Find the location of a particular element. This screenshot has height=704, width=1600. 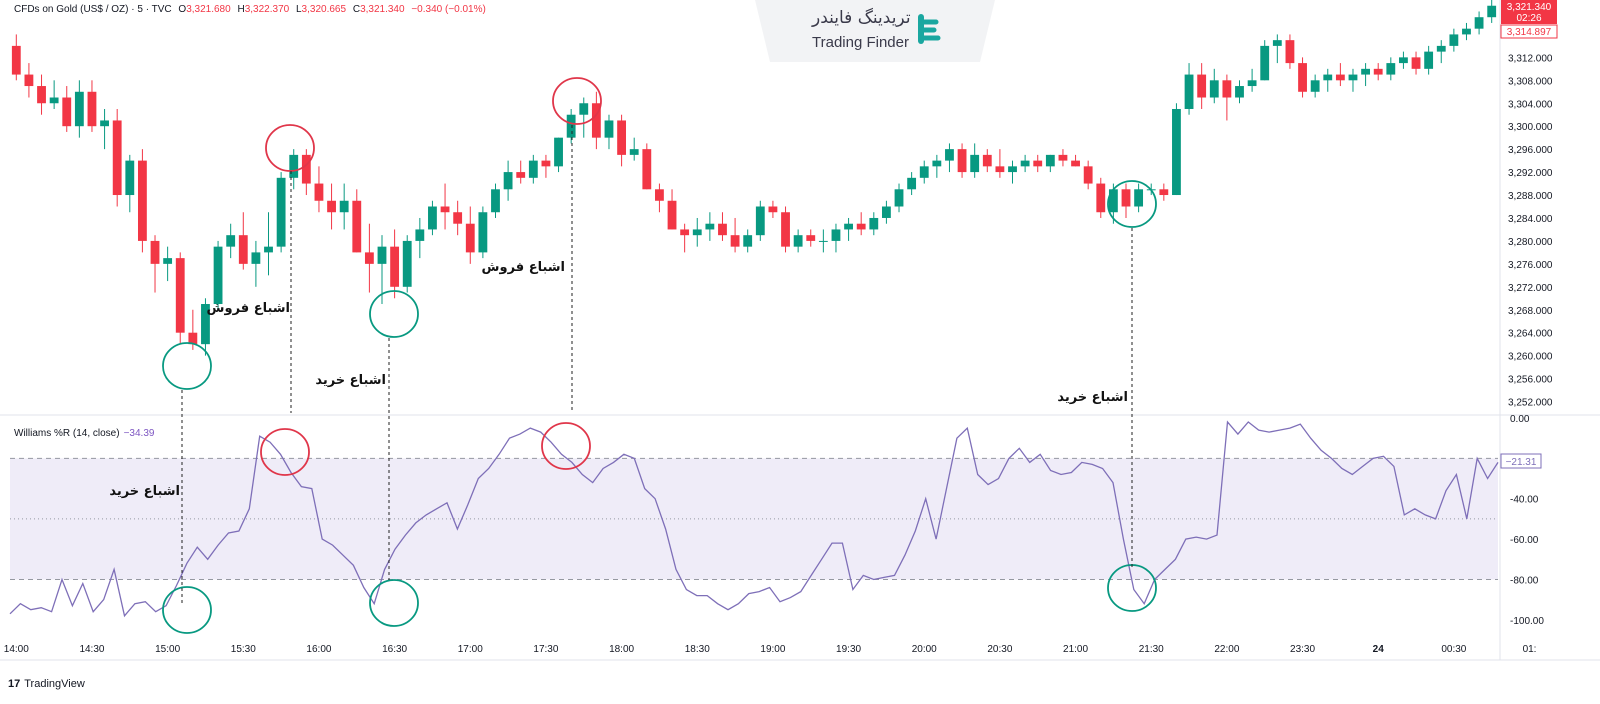

tradingview-name: TradingView is located at coordinates (54, 684).